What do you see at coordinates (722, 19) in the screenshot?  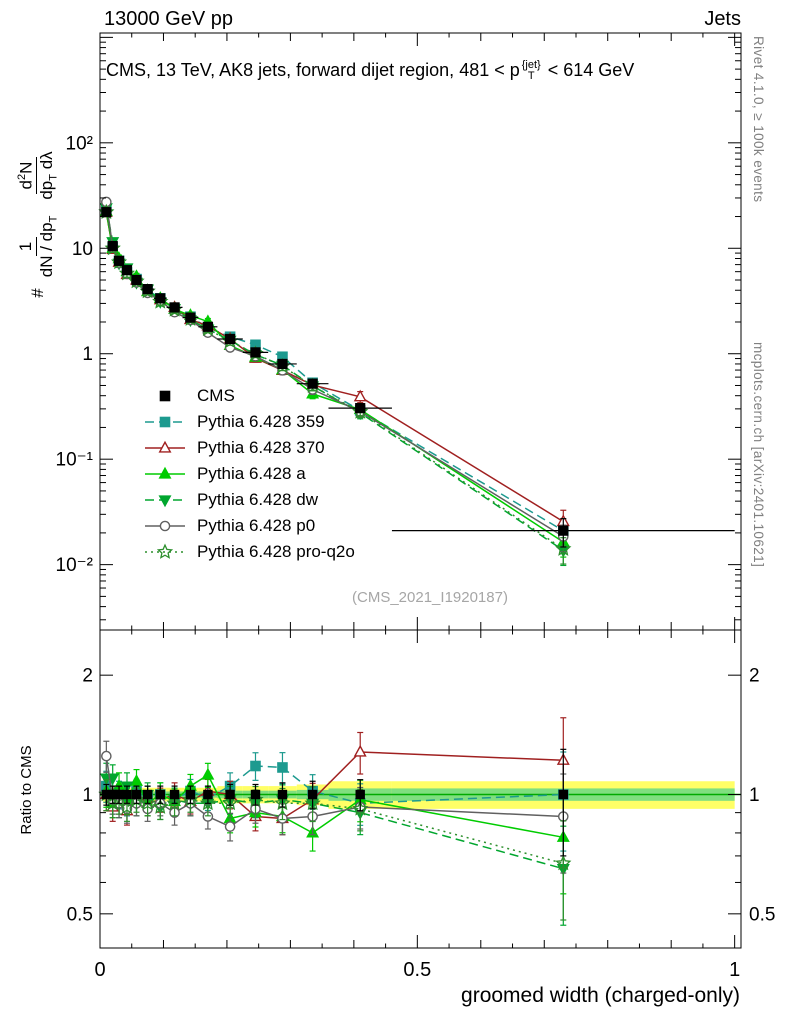 I see `analysis-group-label: Jets` at bounding box center [722, 19].